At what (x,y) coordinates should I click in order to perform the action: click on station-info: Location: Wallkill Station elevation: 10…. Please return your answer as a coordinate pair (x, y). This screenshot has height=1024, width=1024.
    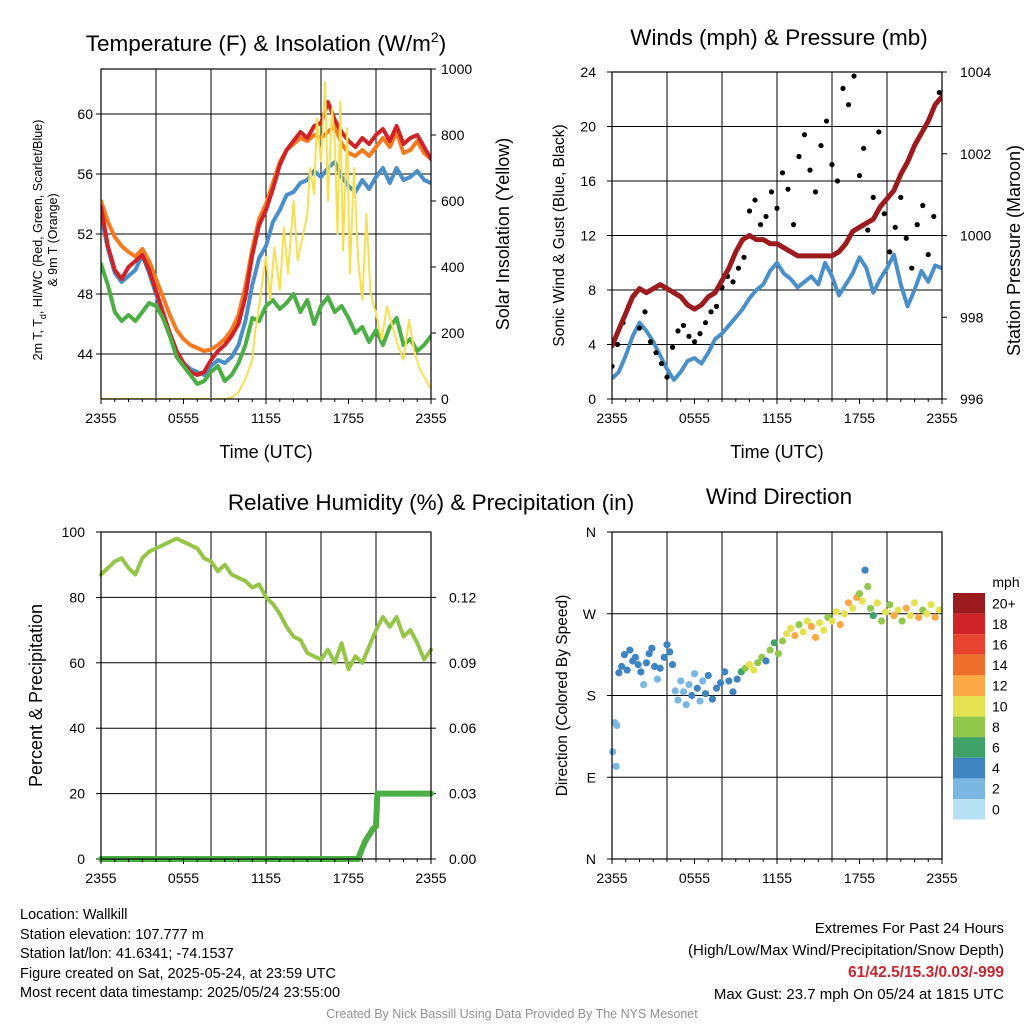
    Looking at the image, I should click on (180, 955).